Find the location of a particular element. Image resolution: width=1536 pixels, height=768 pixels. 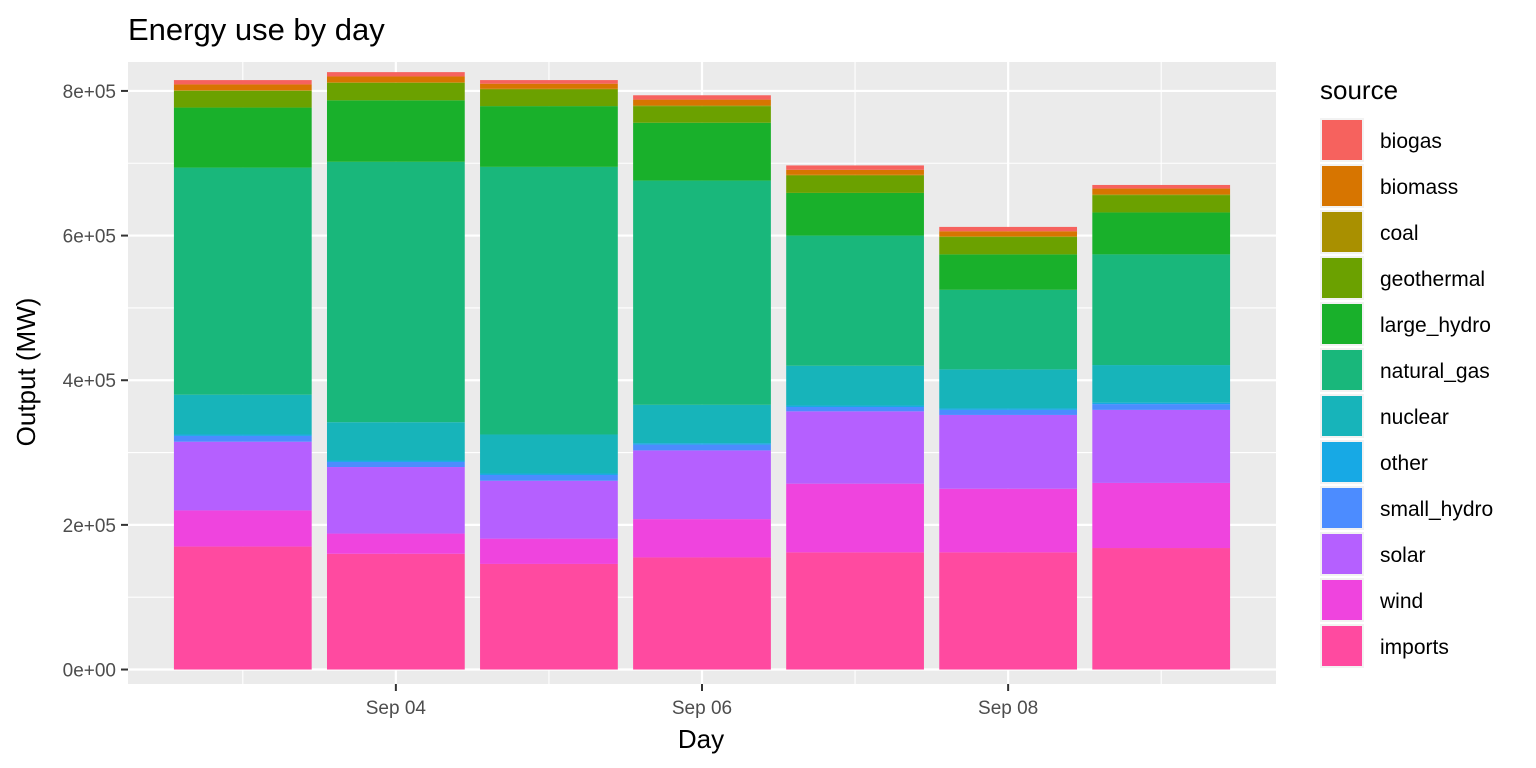

legend-label-solar: solar is located at coordinates (1403, 555).